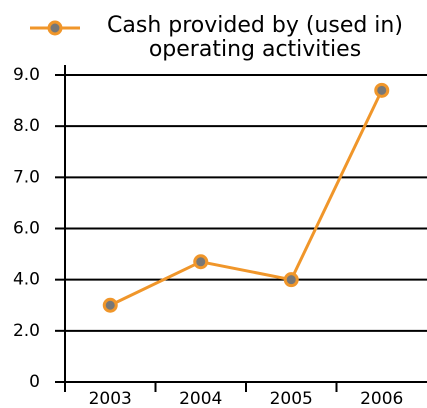 The width and height of the screenshot is (427, 408). I want to click on y-tick-label: 6.0, so click(26, 229).